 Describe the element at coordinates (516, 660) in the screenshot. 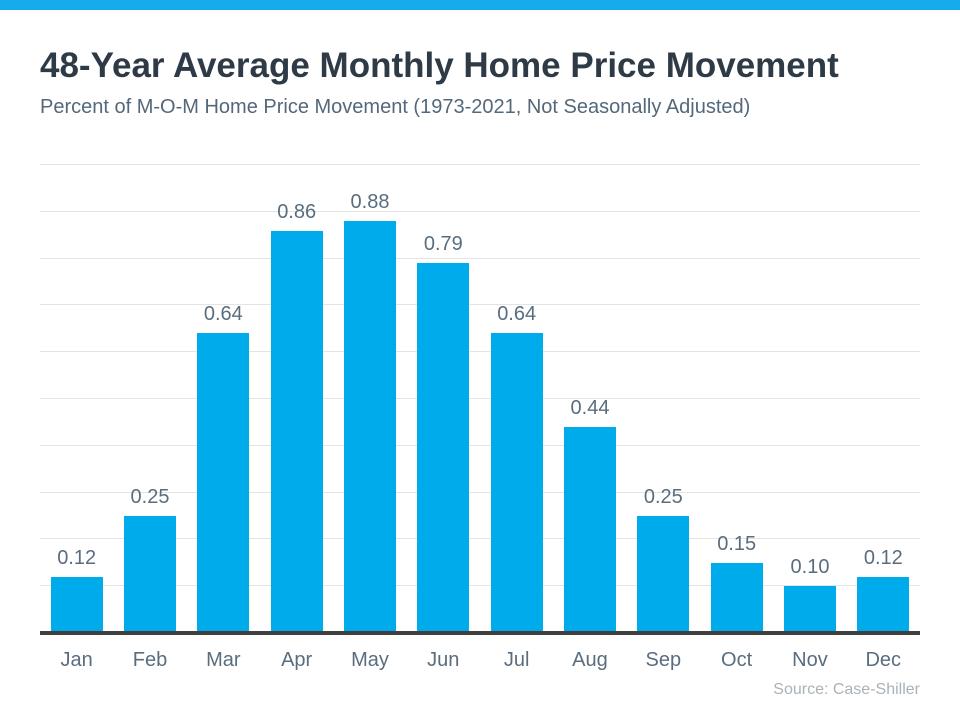

I see `month-label-jul: Jul` at that location.